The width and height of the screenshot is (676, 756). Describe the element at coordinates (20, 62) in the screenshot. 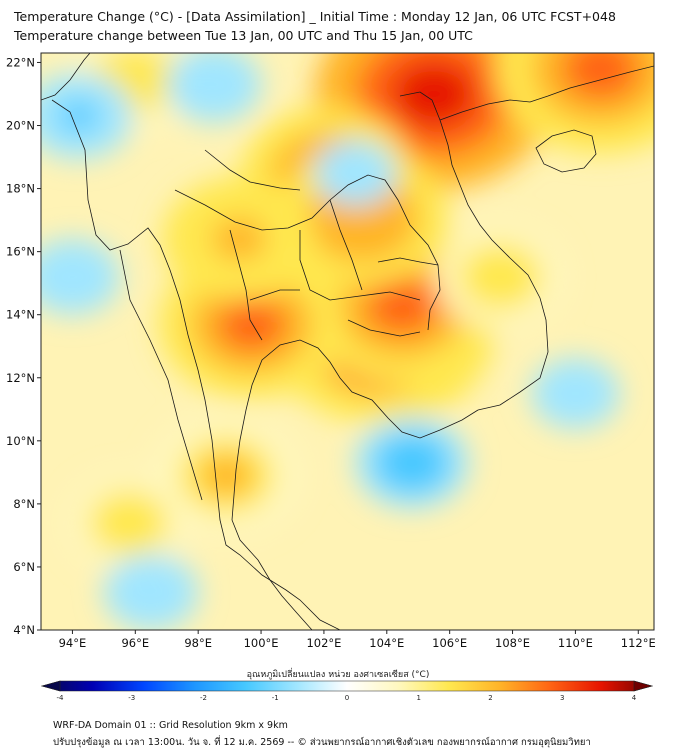

I see `lat-tick-label: 22°N` at that location.